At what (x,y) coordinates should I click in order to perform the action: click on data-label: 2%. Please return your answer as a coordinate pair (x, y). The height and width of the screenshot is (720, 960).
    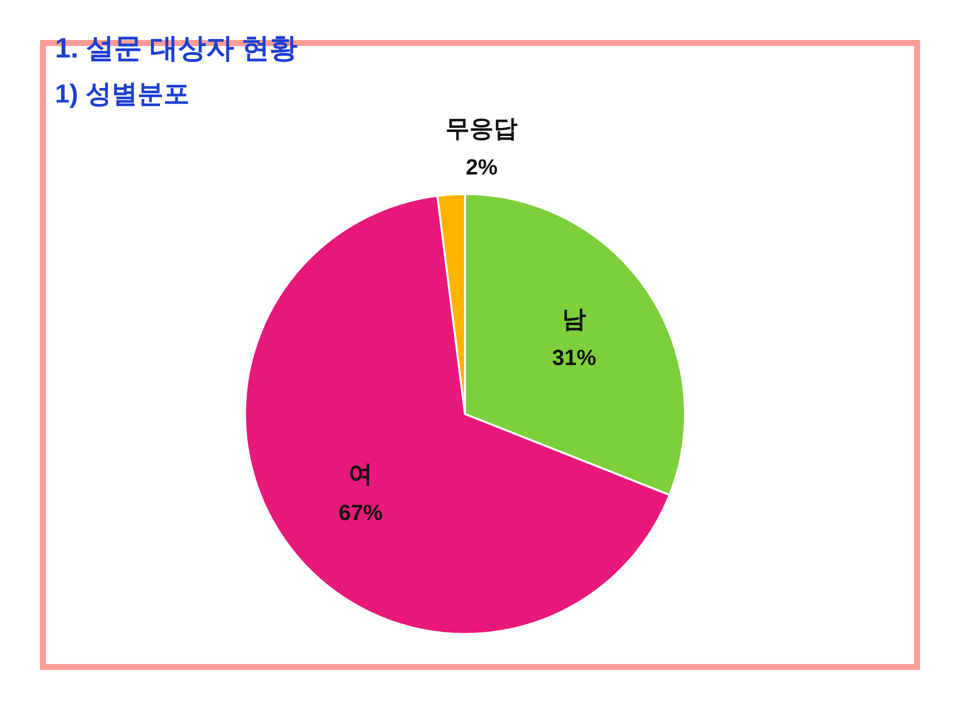
    Looking at the image, I should click on (482, 167).